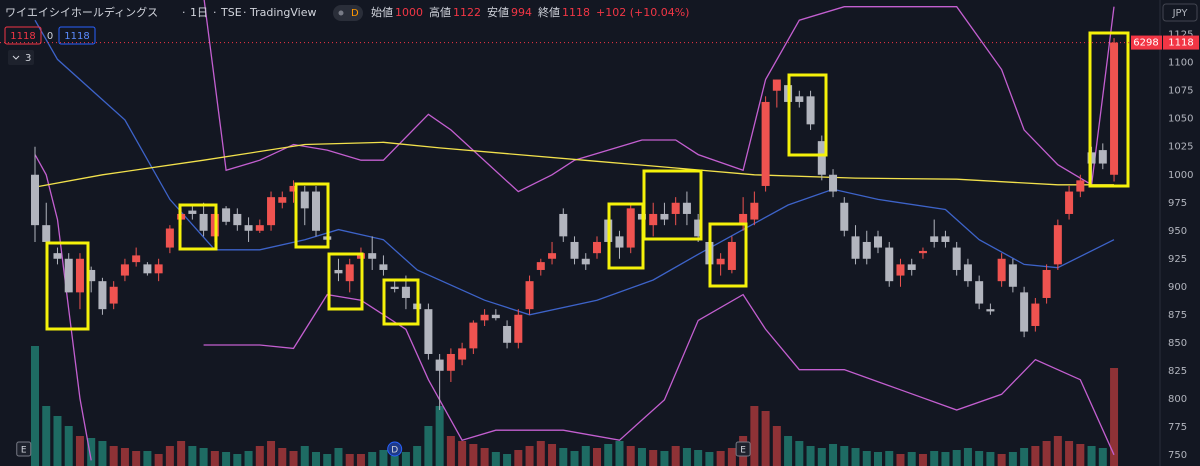  What do you see at coordinates (1180, 91) in the screenshot?
I see `y-tick-label: 1075` at bounding box center [1180, 91].